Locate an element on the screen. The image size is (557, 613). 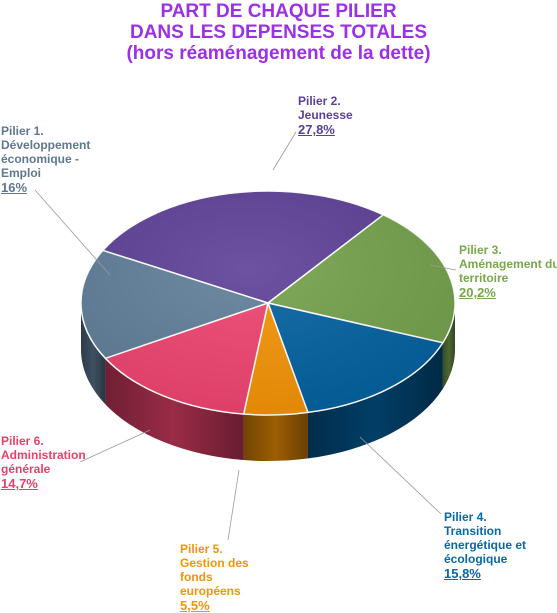
slice-label-4-line-2: Gestion des is located at coordinates (214, 563).